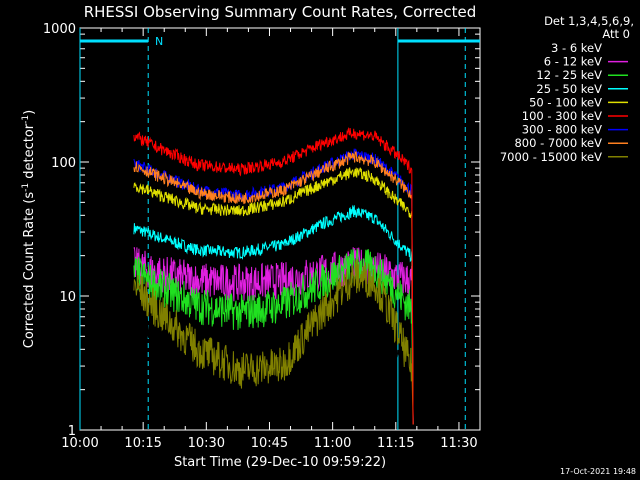 The image size is (640, 480). Describe the element at coordinates (280, 462) in the screenshot. I see `x-axis-label: Start Time (29-Dec-10 09:59:22)` at that location.